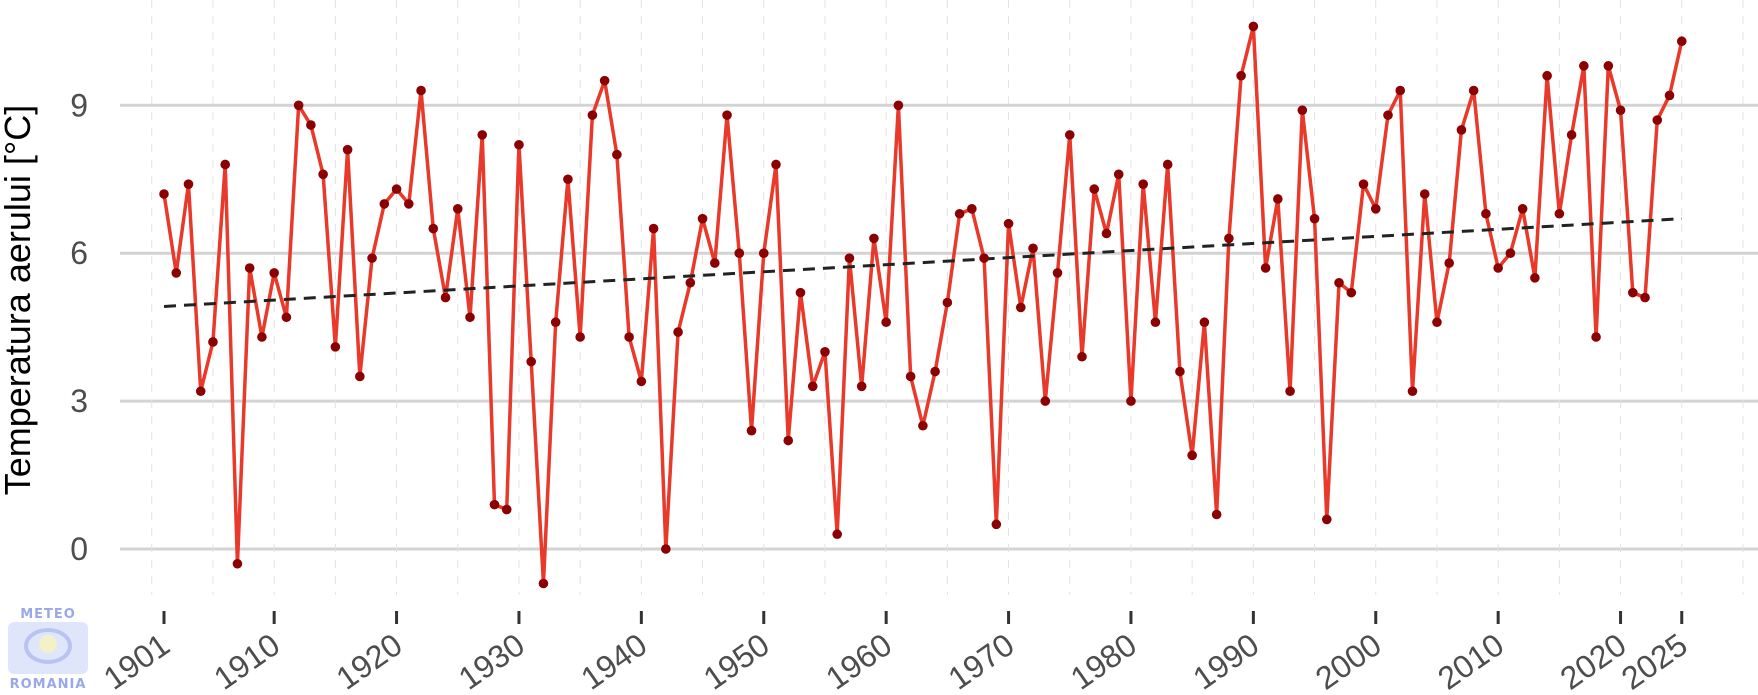  Describe the element at coordinates (48, 614) in the screenshot. I see `logo-text-top: METEO` at that location.